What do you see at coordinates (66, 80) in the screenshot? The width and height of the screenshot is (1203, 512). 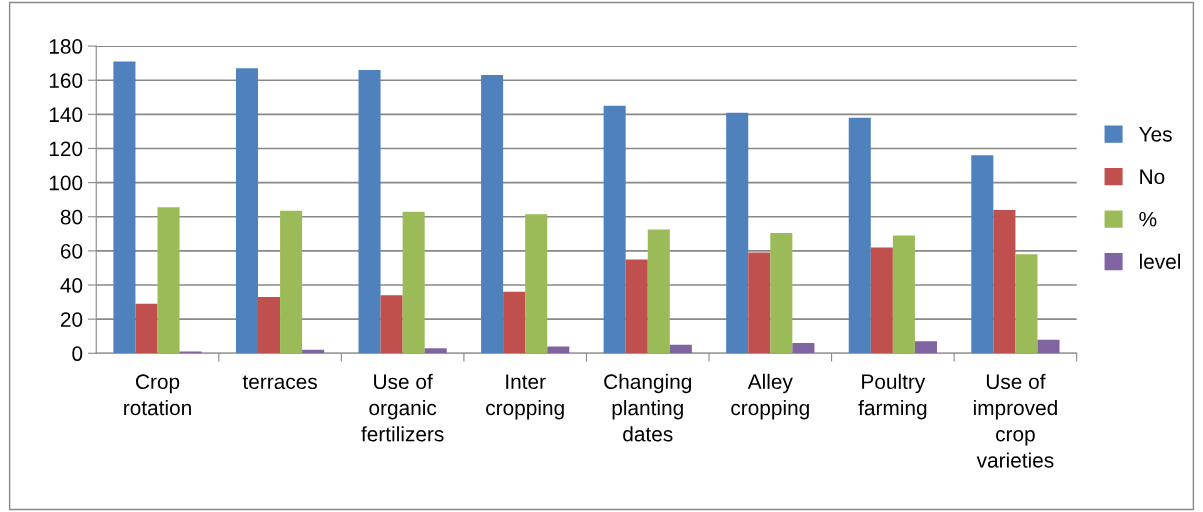 I see `y-tick-label: 160` at bounding box center [66, 80].